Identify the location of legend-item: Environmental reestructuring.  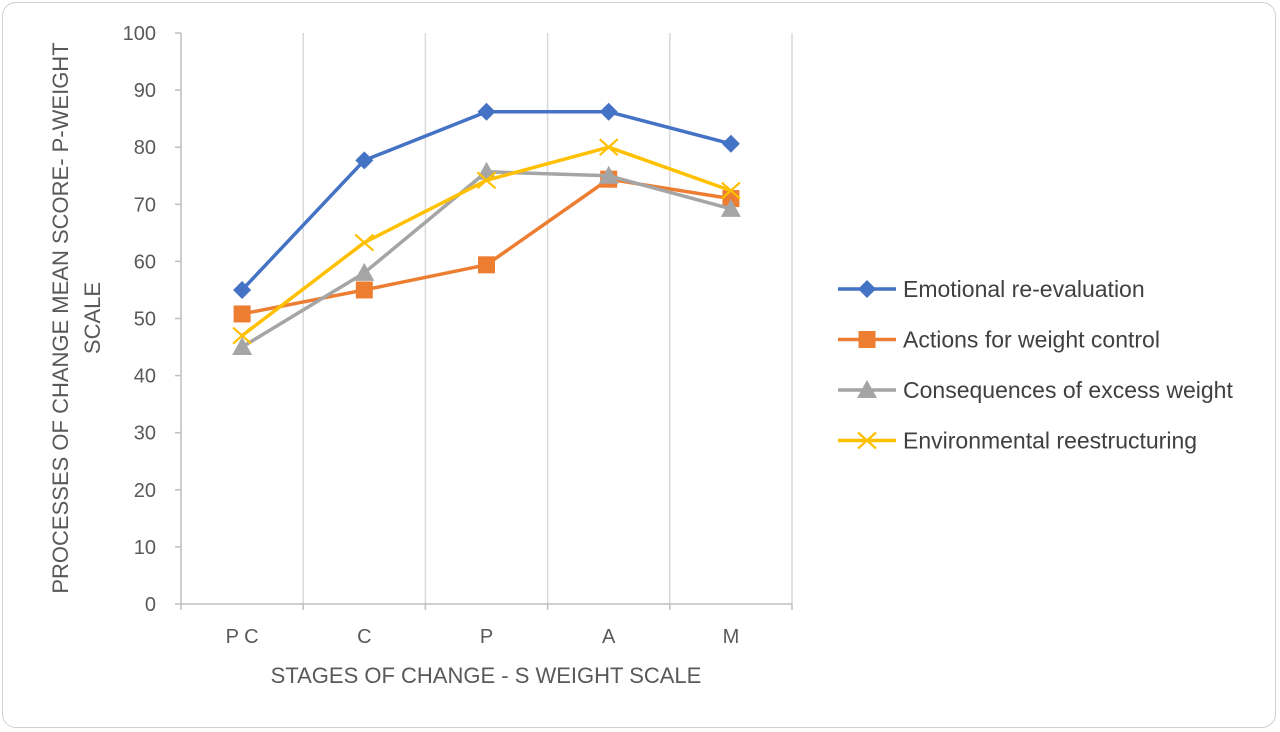
(1017, 441).